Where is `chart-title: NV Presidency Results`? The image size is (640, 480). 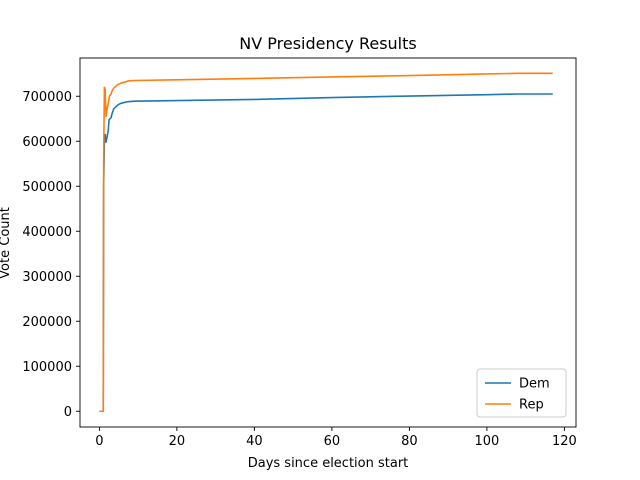 chart-title: NV Presidency Results is located at coordinates (327, 43).